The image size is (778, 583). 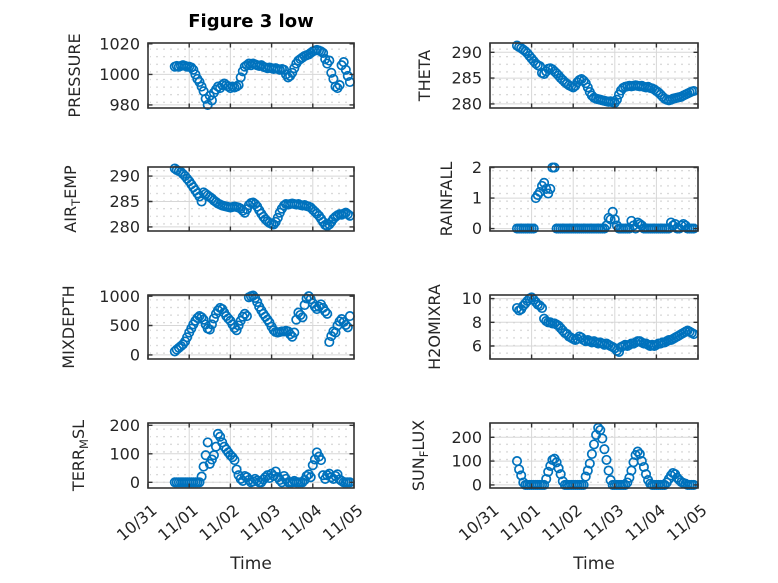 I want to click on y-axis-label: THETA, so click(x=424, y=76).